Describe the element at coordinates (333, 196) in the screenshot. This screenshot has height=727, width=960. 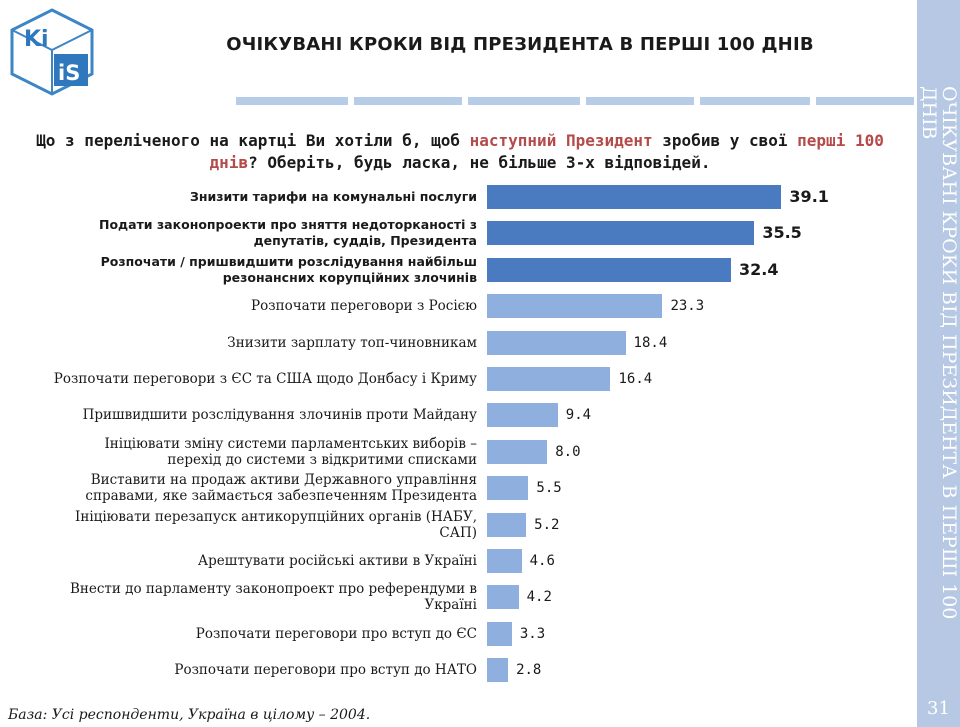
I see `category-label: Знизити тарифи на комунальні послуги` at that location.